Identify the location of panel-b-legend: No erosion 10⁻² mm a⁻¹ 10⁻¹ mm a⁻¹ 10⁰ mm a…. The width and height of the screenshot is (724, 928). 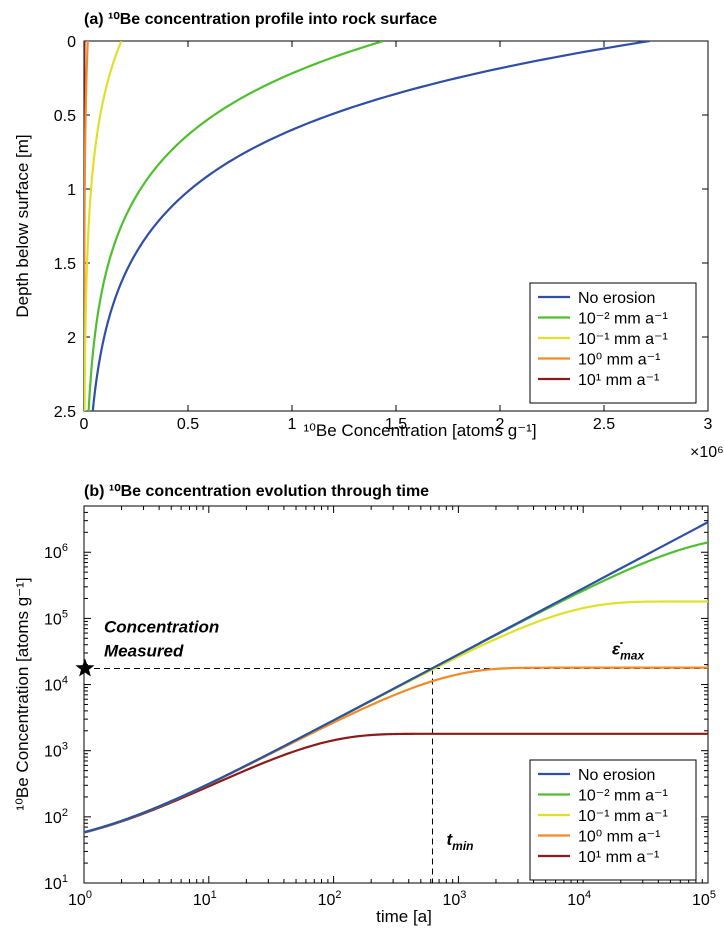
(613, 820).